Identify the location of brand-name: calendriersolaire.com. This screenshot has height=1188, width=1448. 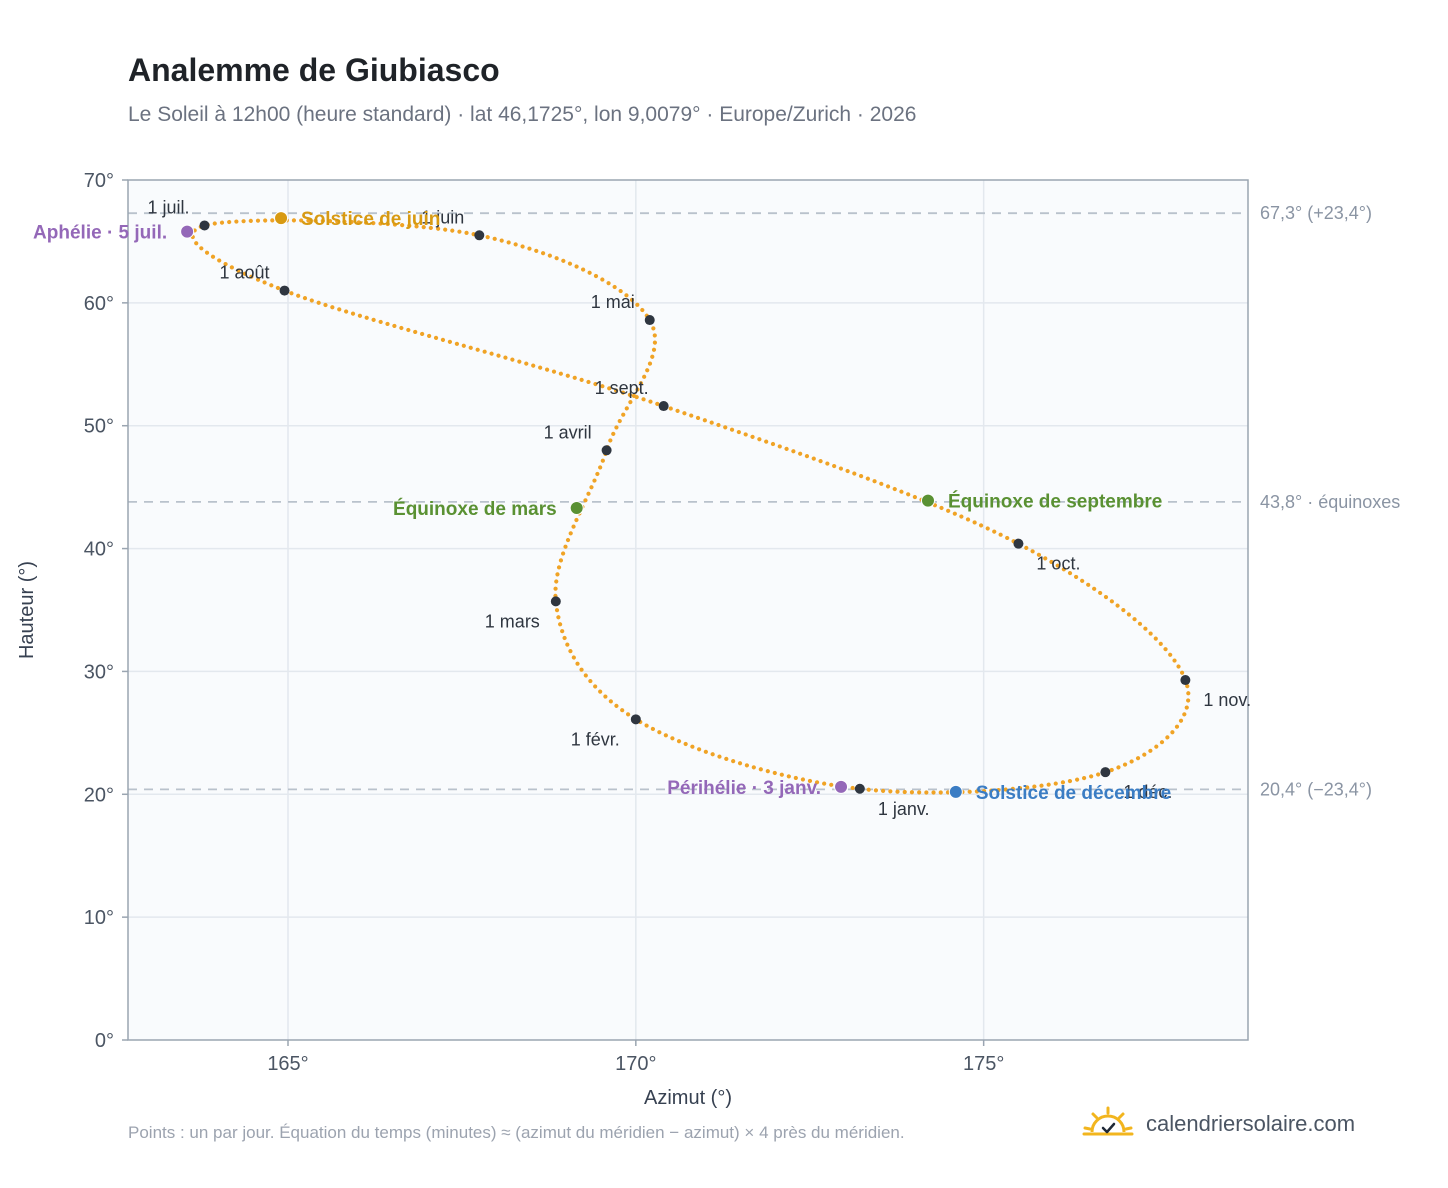
(1251, 1123).